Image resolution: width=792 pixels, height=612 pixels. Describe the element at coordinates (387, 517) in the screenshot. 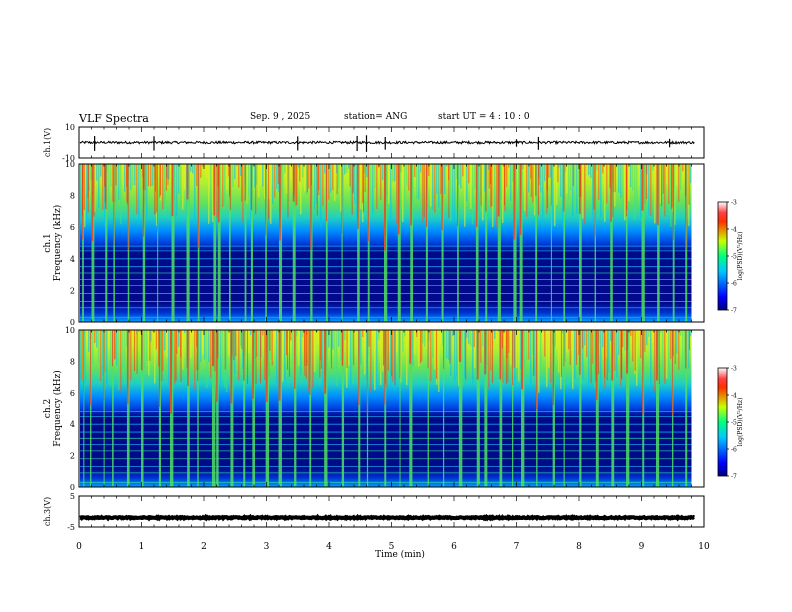

I see `ch-3-waveform-trace` at that location.